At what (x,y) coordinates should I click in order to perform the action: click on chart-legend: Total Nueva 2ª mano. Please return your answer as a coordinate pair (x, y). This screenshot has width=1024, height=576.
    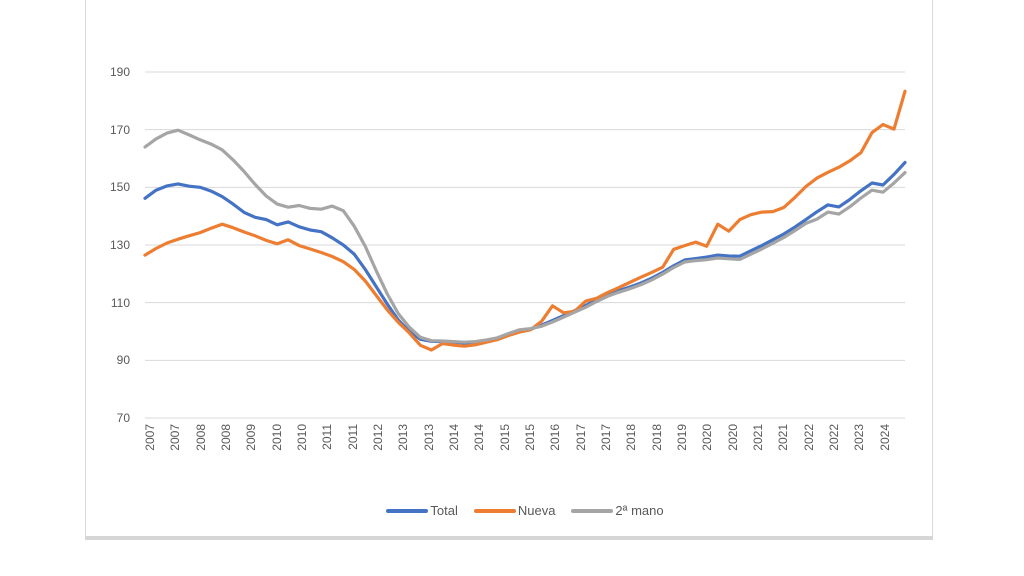
    Looking at the image, I should click on (525, 510).